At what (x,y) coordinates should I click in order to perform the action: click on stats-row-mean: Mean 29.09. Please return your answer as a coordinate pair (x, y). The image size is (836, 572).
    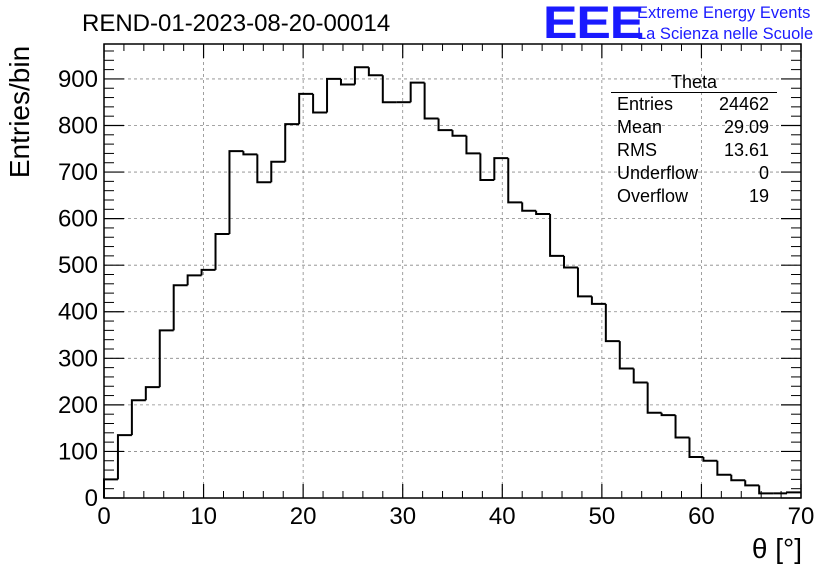
    Looking at the image, I should click on (694, 127).